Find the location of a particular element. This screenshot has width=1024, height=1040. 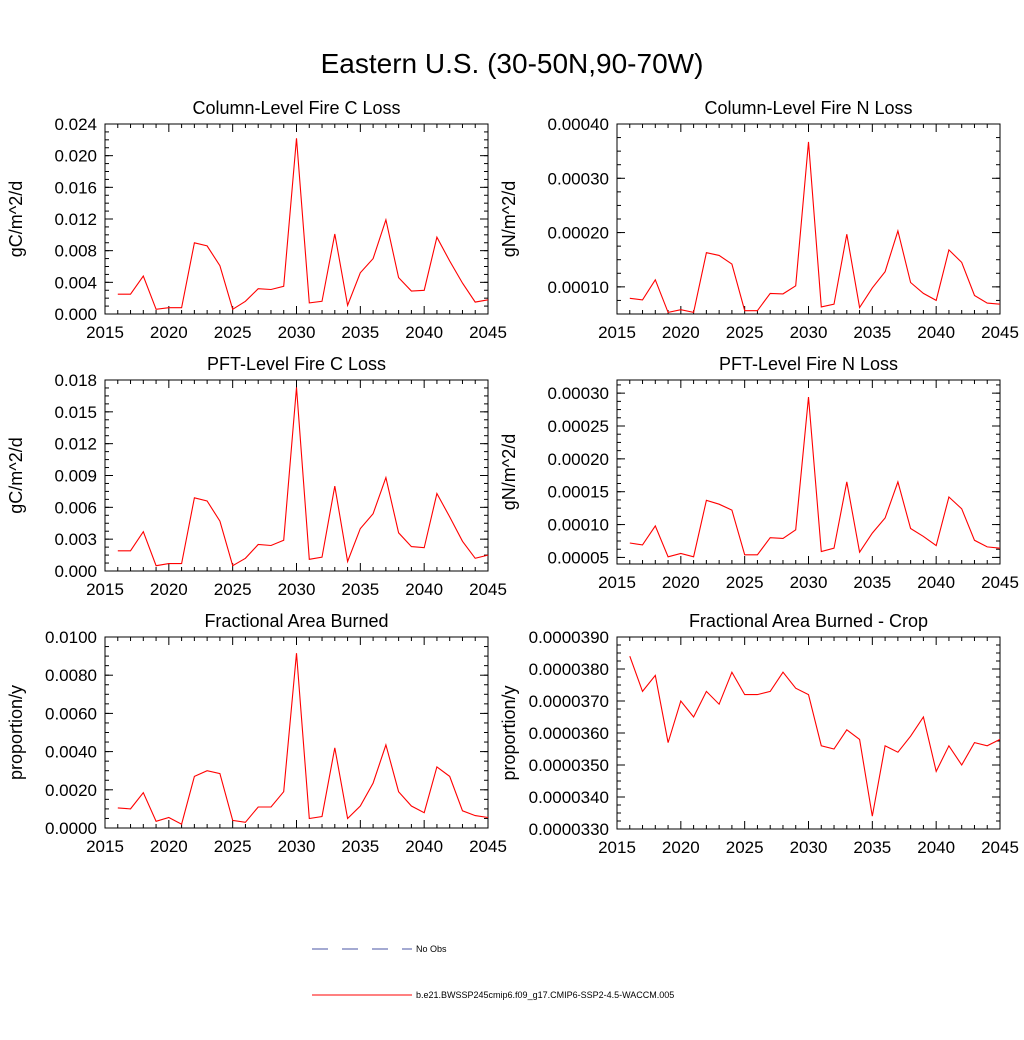

y-tick-label: 0.016 is located at coordinates (75, 187).